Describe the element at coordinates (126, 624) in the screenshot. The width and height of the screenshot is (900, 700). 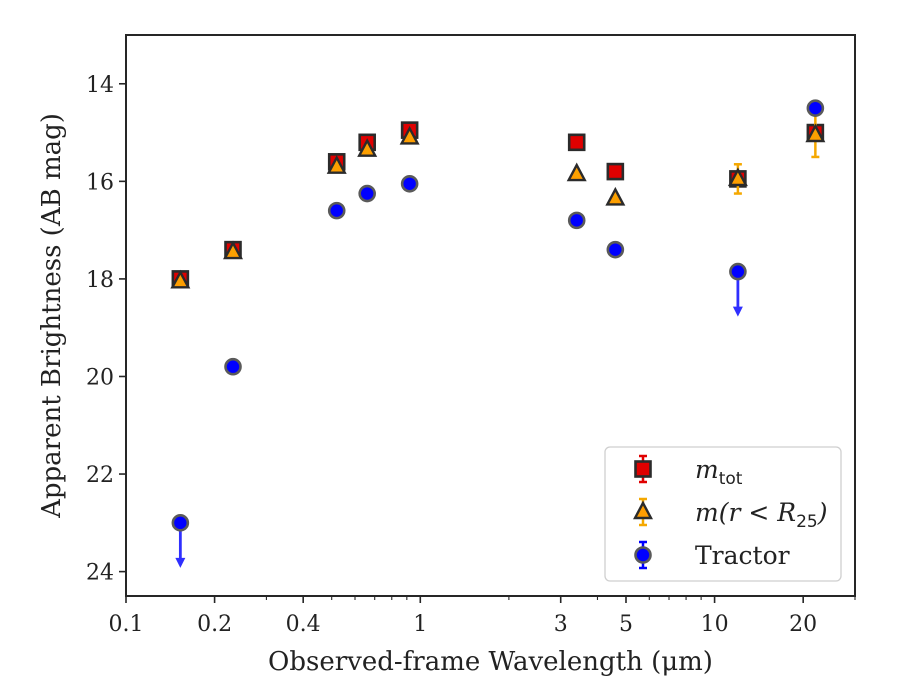
I see `x-tick-label: 0.1` at that location.